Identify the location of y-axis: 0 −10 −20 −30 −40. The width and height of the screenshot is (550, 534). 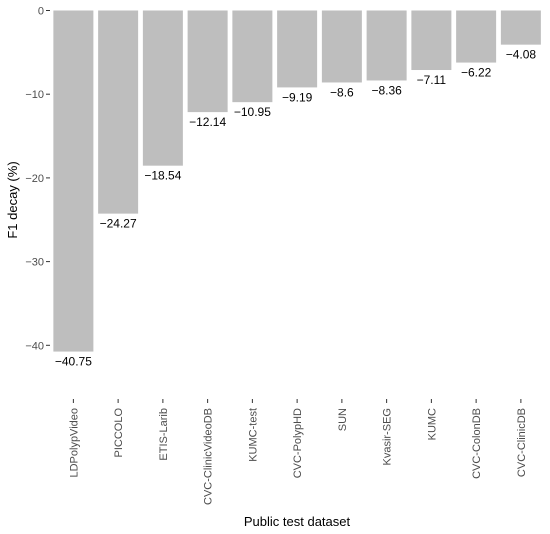
(37, 179).